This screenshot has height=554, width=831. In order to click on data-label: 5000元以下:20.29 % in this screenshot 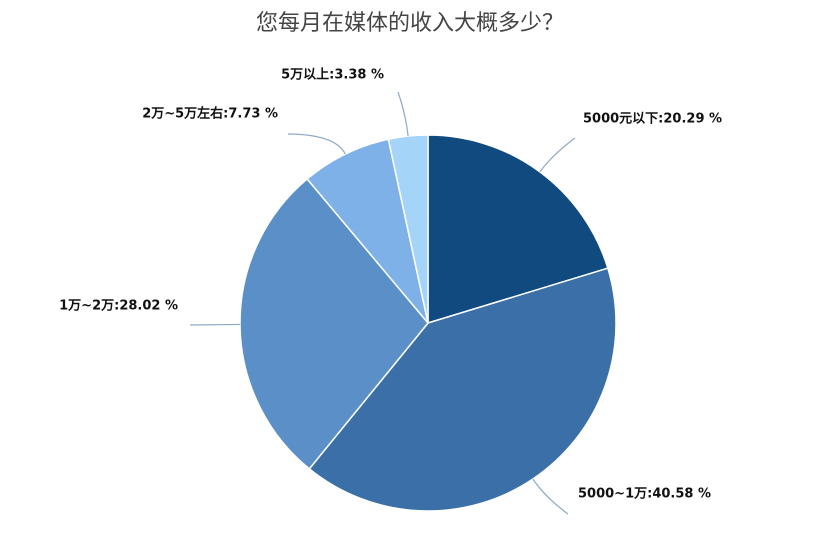, I will do `click(652, 119)`.